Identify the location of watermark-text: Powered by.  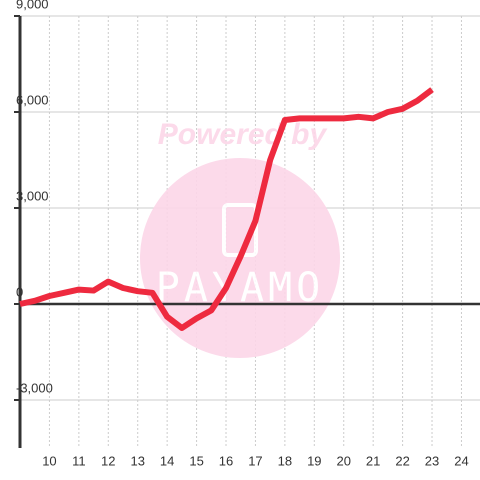
(243, 134).